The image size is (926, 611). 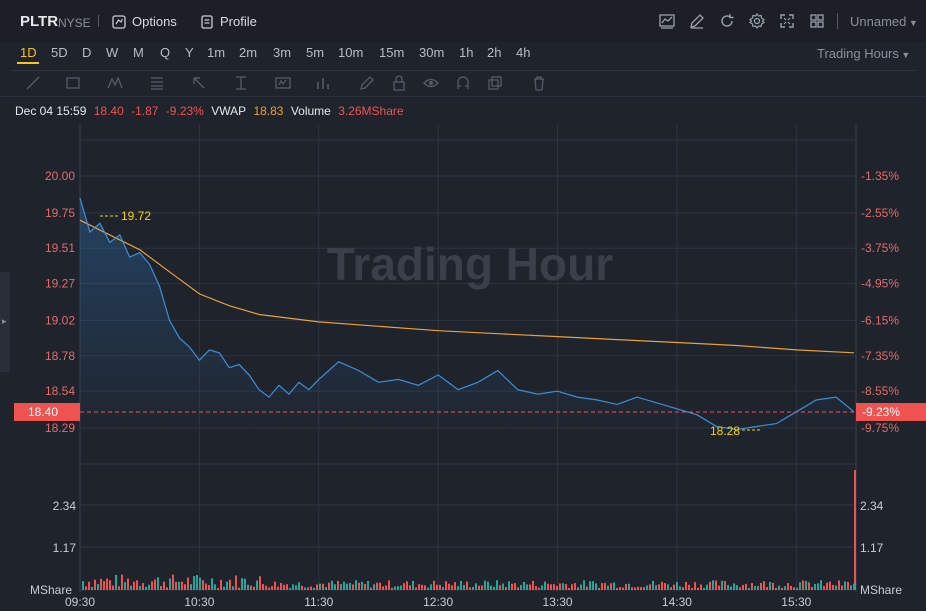 I want to click on profile-label: Profile, so click(x=238, y=21).